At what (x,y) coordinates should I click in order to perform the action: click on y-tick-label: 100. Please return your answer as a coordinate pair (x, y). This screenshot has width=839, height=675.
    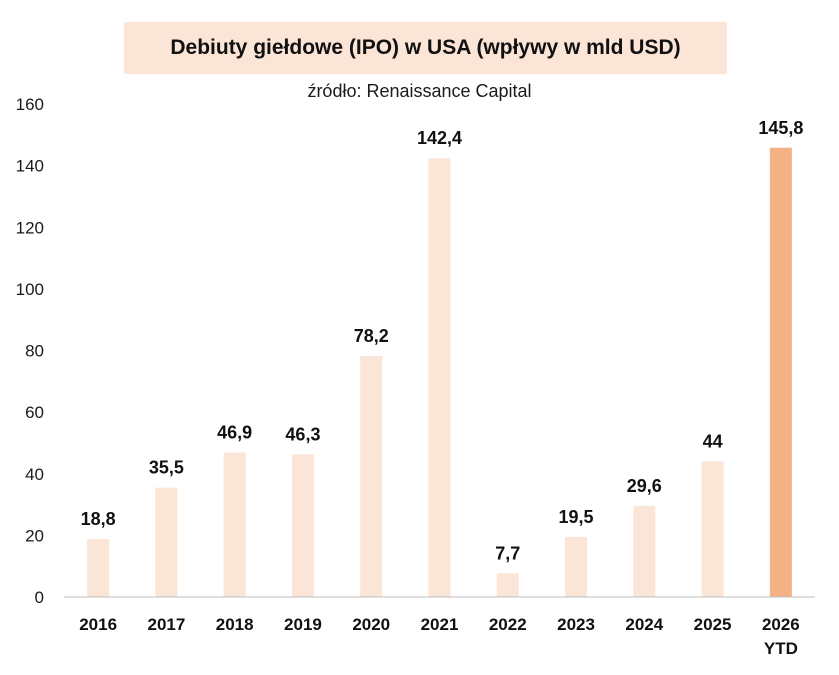
    Looking at the image, I should click on (30, 289).